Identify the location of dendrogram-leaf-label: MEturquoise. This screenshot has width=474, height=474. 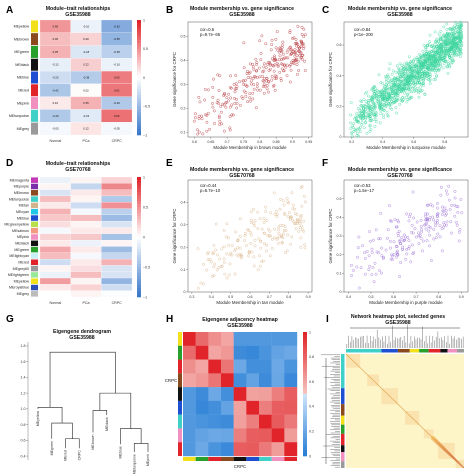
(134, 464).